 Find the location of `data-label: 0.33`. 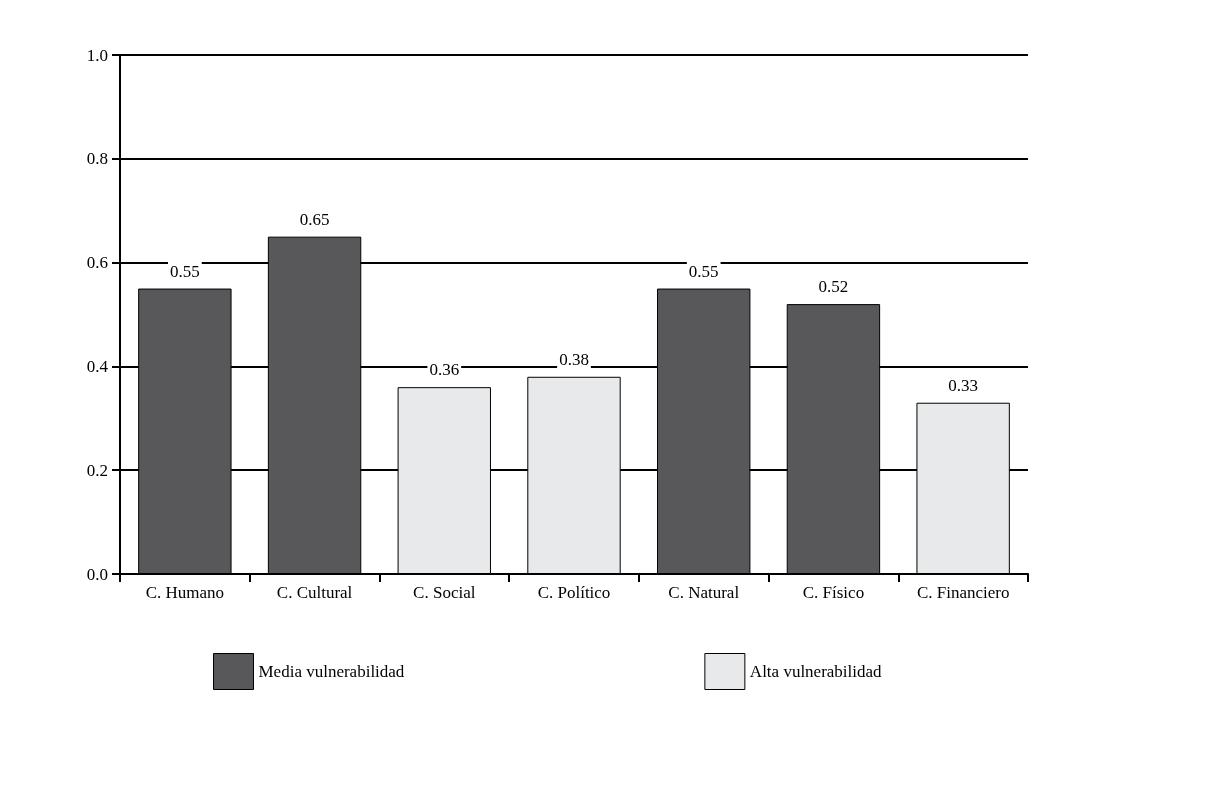

data-label: 0.33 is located at coordinates (963, 385).